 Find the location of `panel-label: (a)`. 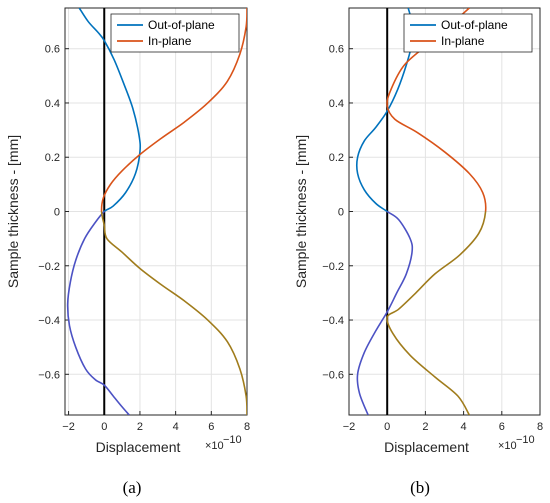

panel-label: (a) is located at coordinates (132, 487).